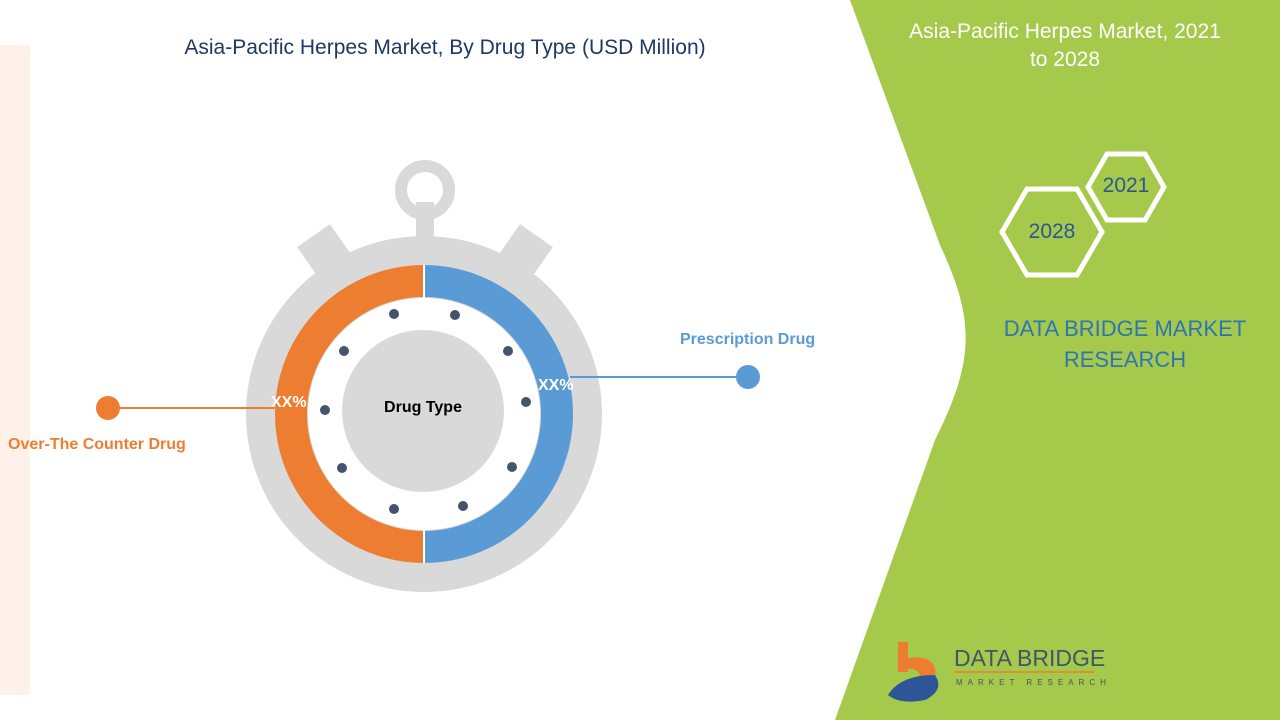 Image resolution: width=1280 pixels, height=720 pixels. I want to click on segment-otc, so click(349, 414).